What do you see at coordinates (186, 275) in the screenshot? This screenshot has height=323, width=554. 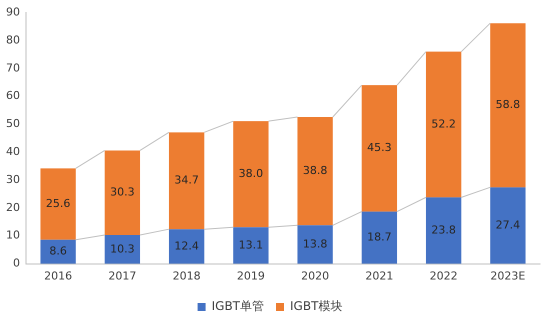 I see `x-tick-label: 2018` at bounding box center [186, 275].